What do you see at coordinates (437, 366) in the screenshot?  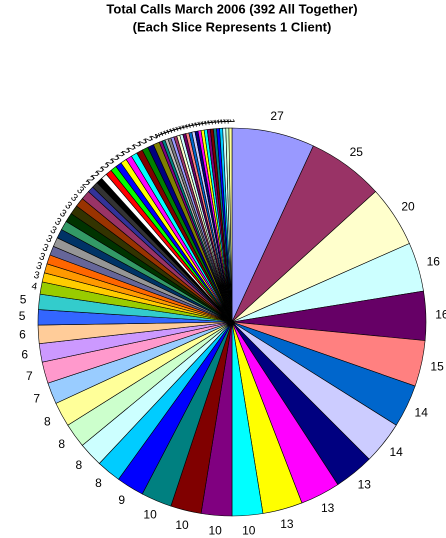 I see `slice-label: 15` at bounding box center [437, 366].